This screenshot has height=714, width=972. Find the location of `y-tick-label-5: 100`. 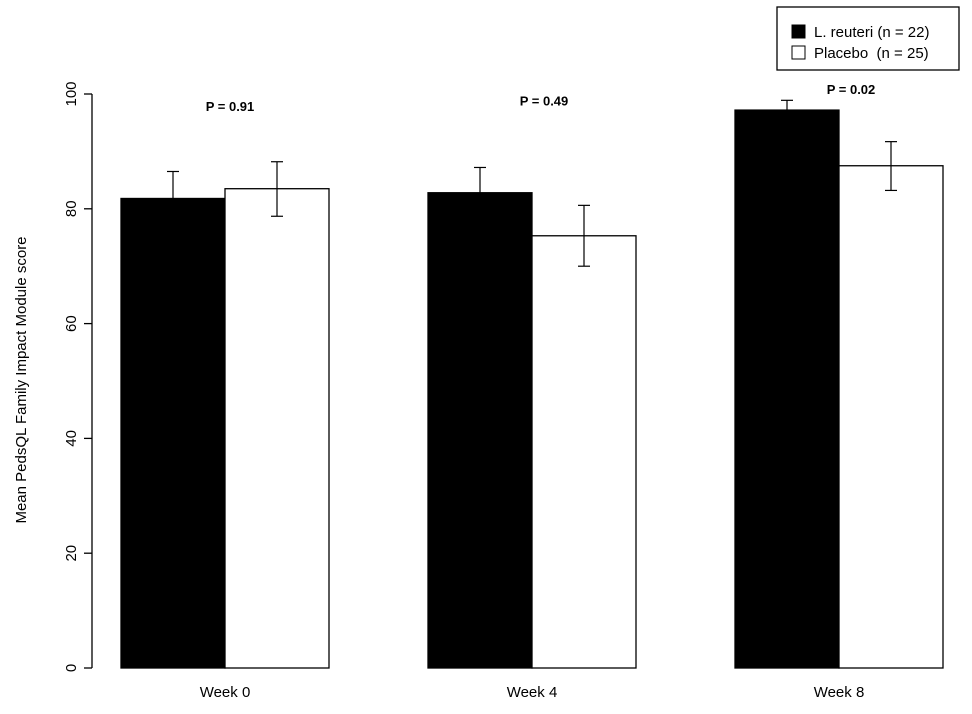

y-tick-label-5: 100 is located at coordinates (71, 93).